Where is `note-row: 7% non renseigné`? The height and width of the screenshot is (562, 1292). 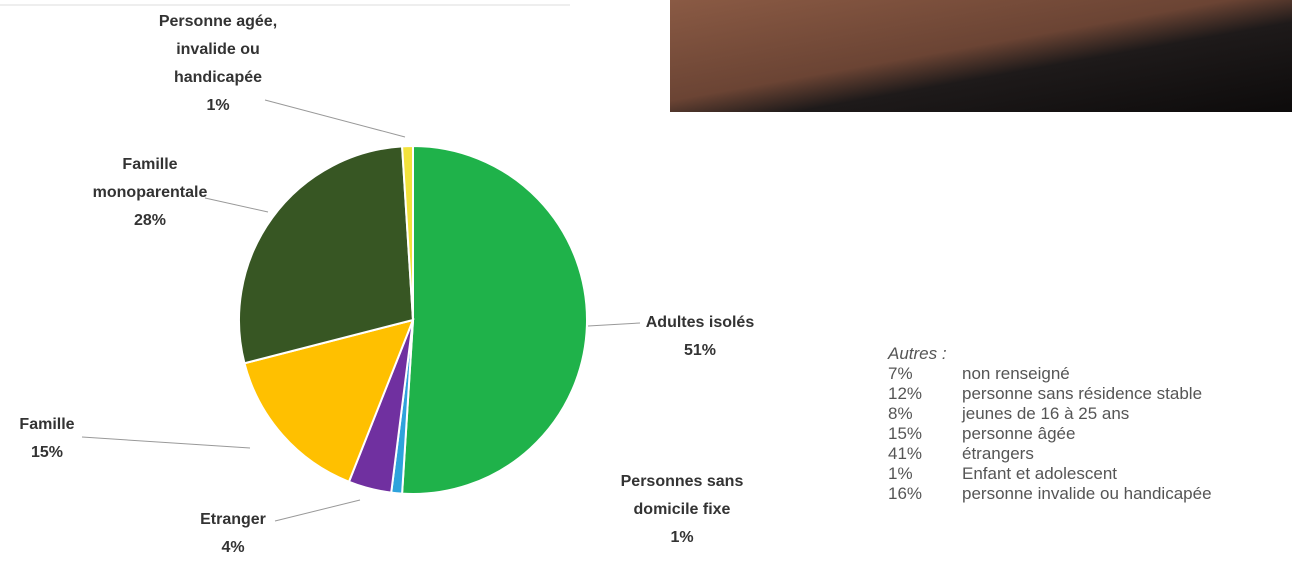 note-row: 7% non renseigné is located at coordinates (1050, 374).